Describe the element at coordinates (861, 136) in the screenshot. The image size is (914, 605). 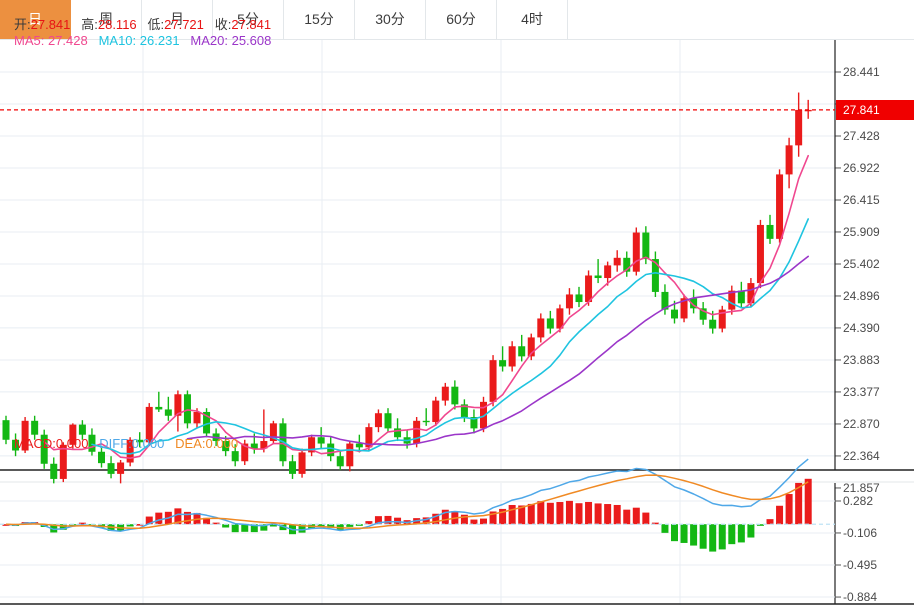
I see `price-axis-tick: 27.428` at that location.